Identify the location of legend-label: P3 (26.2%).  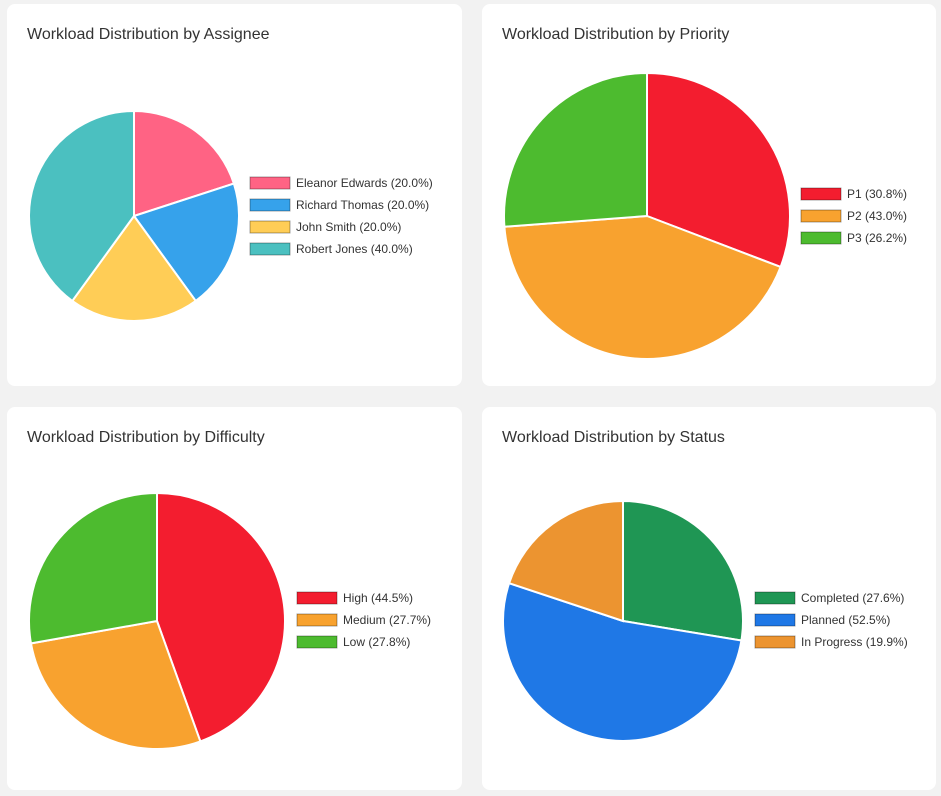
(877, 238).